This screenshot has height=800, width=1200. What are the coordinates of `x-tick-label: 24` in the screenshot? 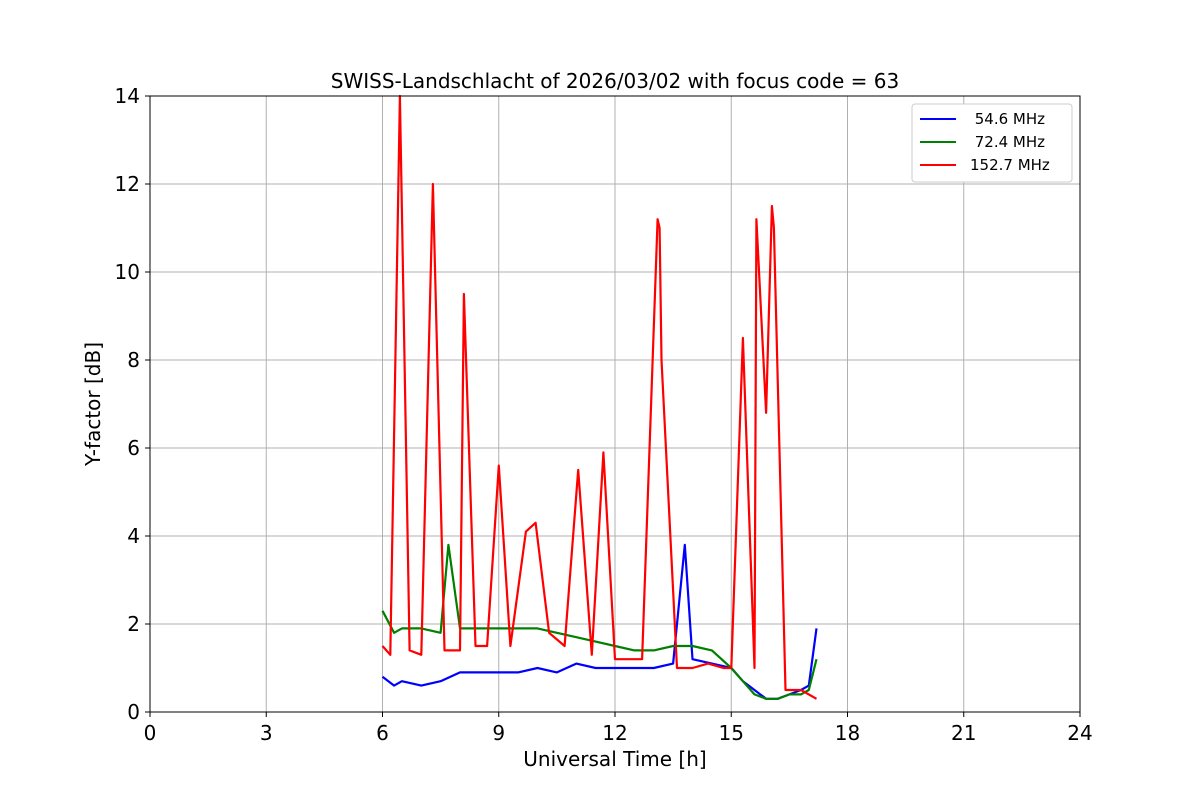 It's located at (1079, 733).